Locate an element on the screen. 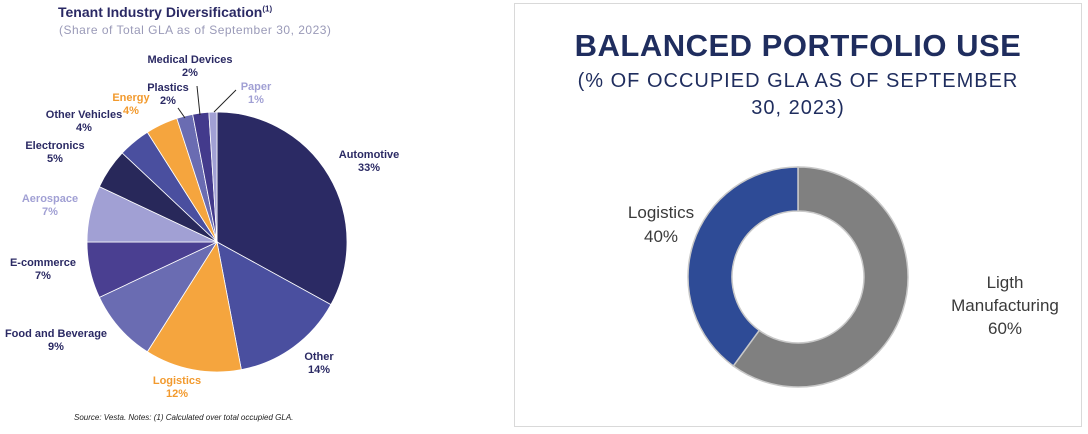 This screenshot has height=434, width=1088. pie-slice-other is located at coordinates (274, 306).